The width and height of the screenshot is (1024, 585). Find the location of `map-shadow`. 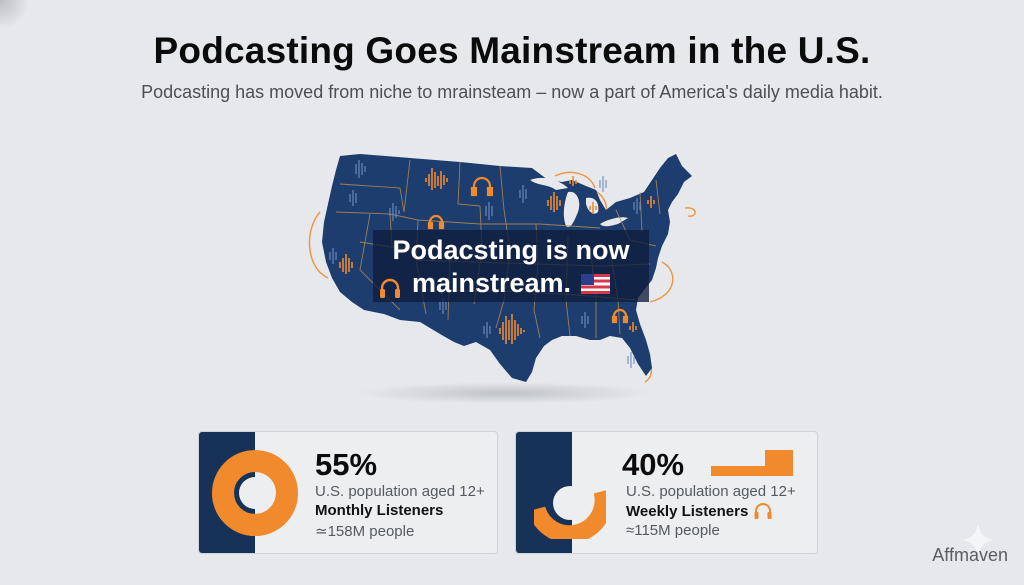

map-shadow is located at coordinates (505, 393).